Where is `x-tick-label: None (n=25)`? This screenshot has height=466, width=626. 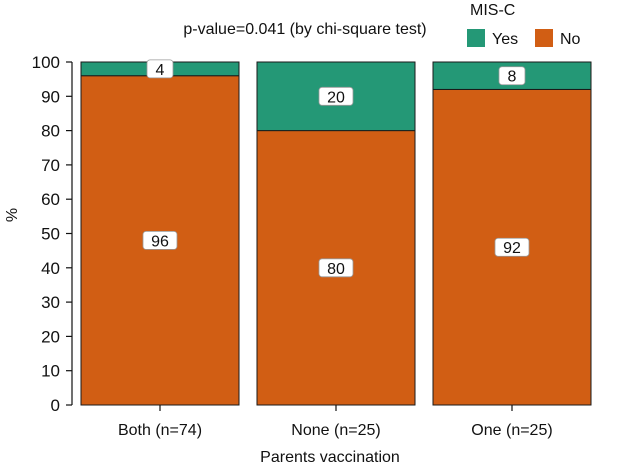
x-tick-label: None (n=25) is located at coordinates (335, 430).